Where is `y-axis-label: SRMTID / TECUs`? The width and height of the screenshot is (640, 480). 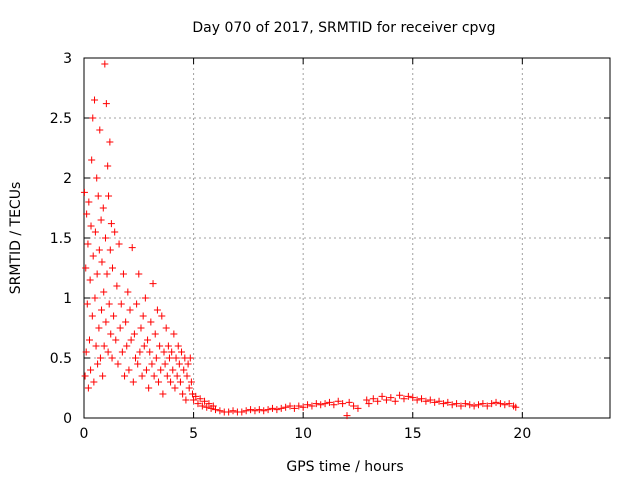
y-axis-label: SRMTID / TECUs is located at coordinates (16, 238).